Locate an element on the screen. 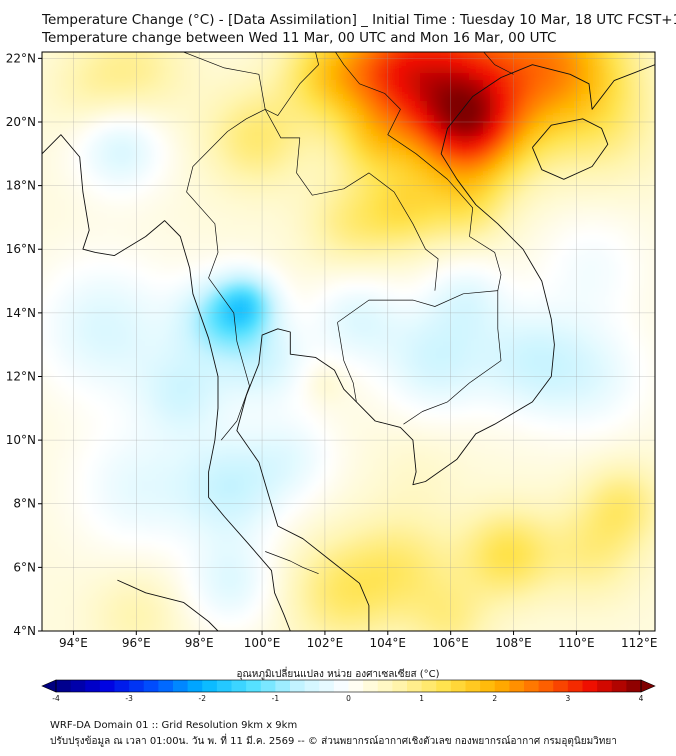  colorbar: -4 -3 -2 -1 0 1 2 3 4 is located at coordinates (348, 691).